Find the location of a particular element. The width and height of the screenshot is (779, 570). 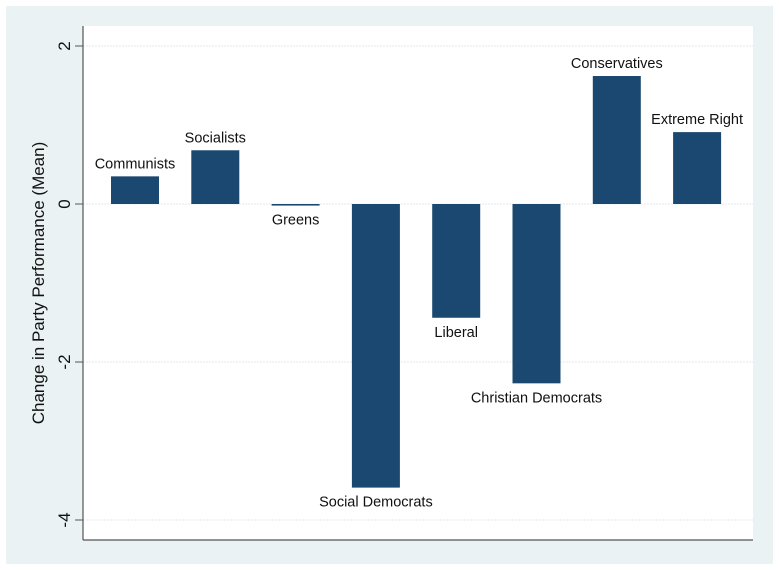

bar-label: Socialists is located at coordinates (215, 138).